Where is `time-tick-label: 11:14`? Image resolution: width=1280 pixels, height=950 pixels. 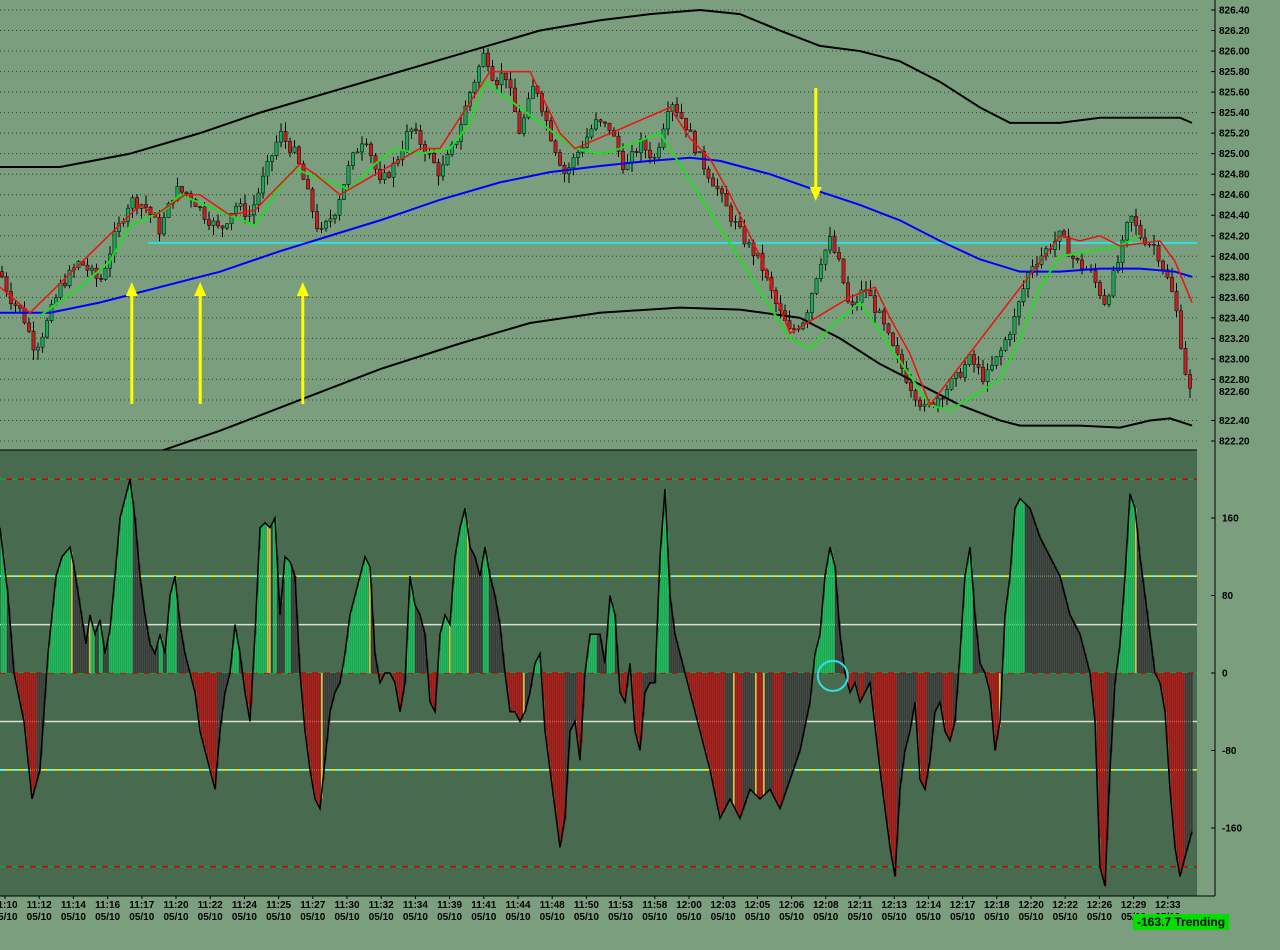
time-tick-label: 11:14 is located at coordinates (73, 905).